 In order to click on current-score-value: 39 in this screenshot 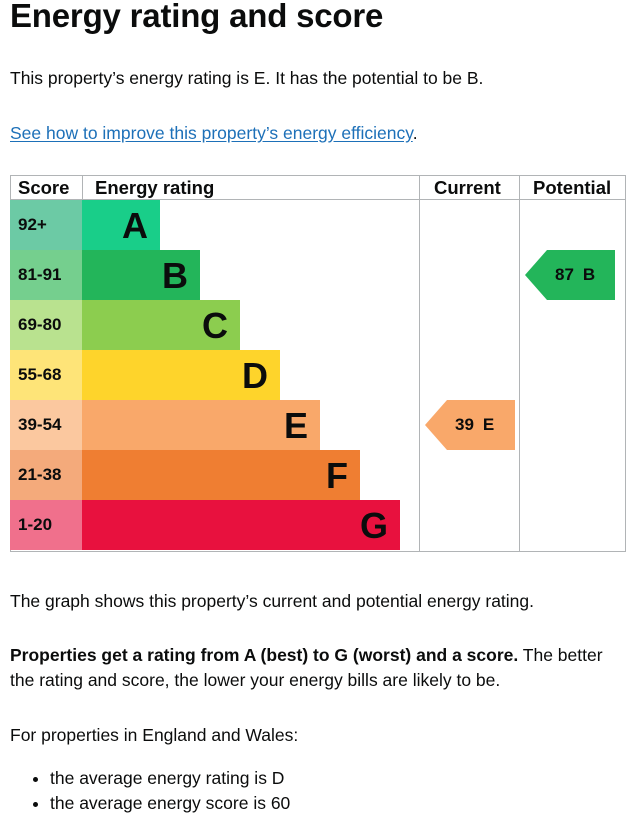, I will do `click(464, 424)`.